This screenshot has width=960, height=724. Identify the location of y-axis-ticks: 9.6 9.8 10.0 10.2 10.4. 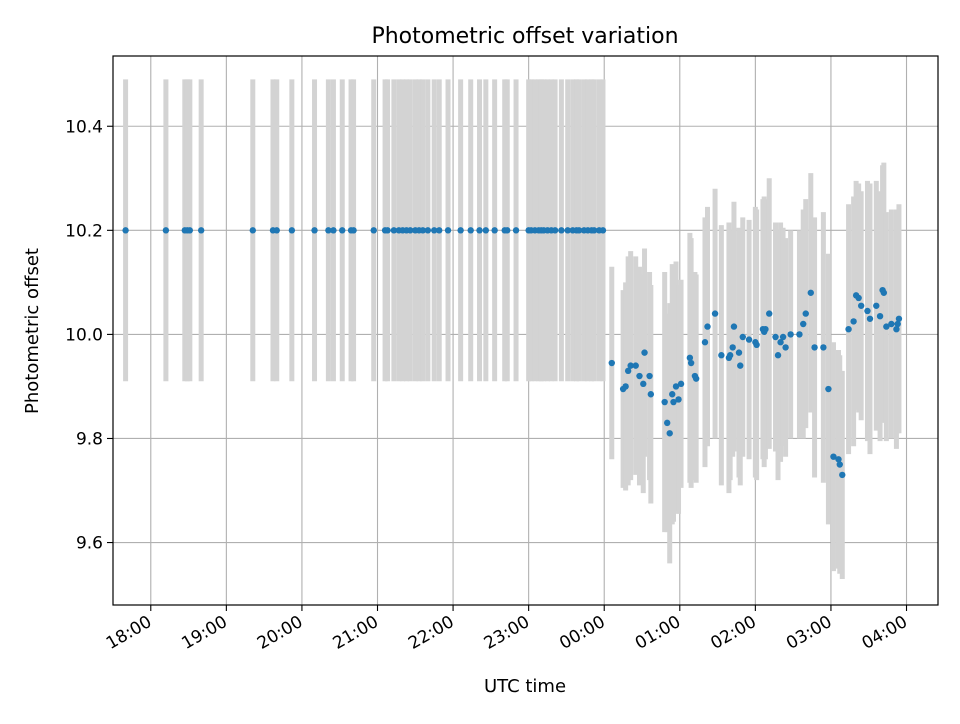
(89, 335).